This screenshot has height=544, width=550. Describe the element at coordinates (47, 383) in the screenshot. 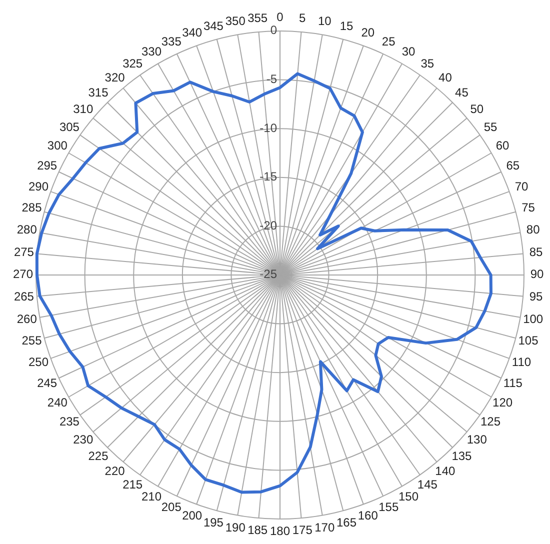

I see `spoke-label: 245` at that location.